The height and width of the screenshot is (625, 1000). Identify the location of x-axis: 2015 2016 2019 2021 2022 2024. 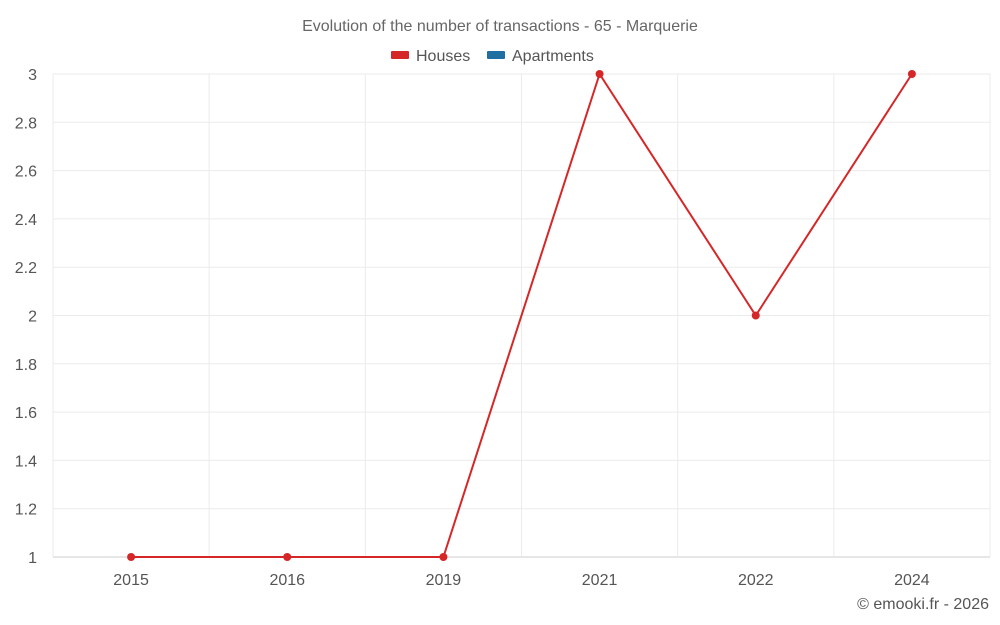
(521, 580).